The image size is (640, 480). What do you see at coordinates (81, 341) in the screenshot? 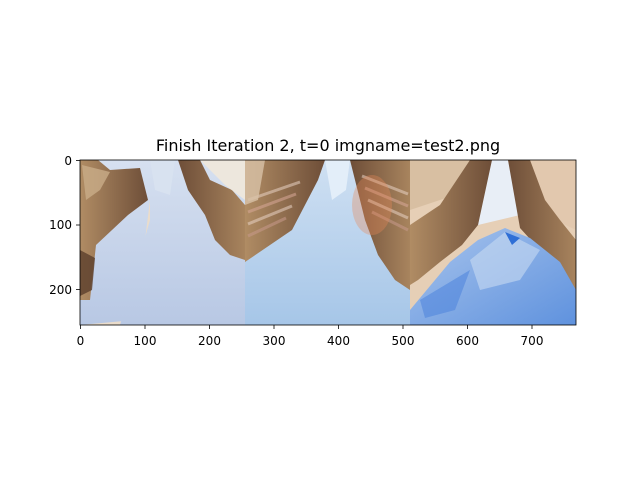
I see `x-tick-label: 0` at bounding box center [81, 341].